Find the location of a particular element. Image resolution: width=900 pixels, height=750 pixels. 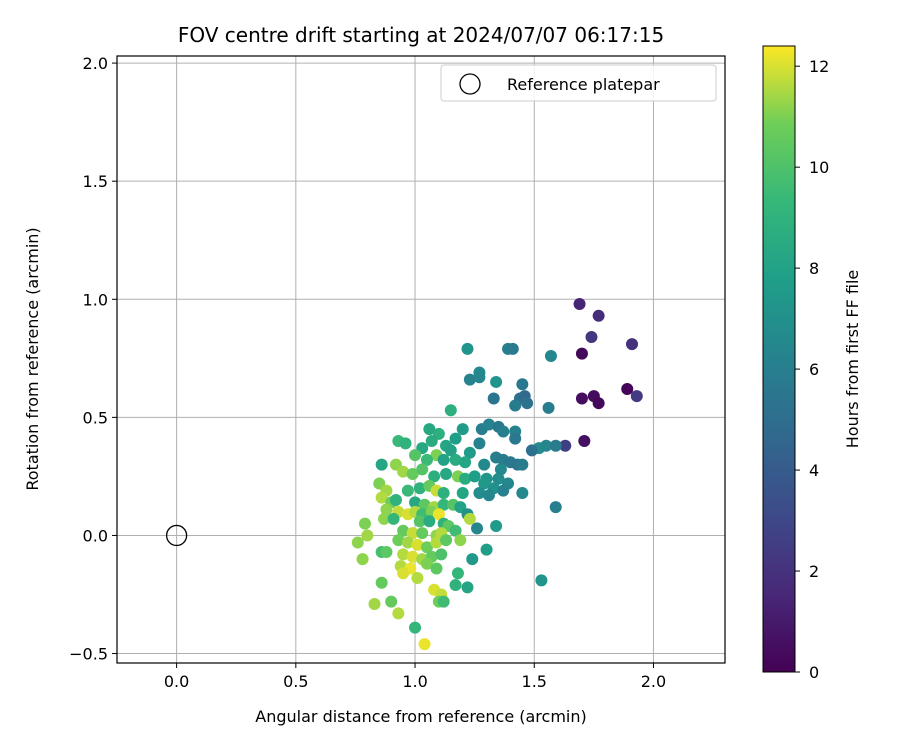

legend-entry-reference: Reference platepar is located at coordinates (583, 84).